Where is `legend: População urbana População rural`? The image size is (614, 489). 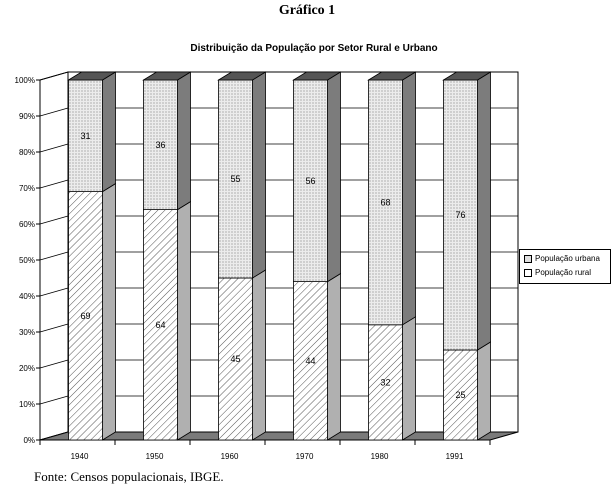 legend: População urbana População rural is located at coordinates (565, 266).